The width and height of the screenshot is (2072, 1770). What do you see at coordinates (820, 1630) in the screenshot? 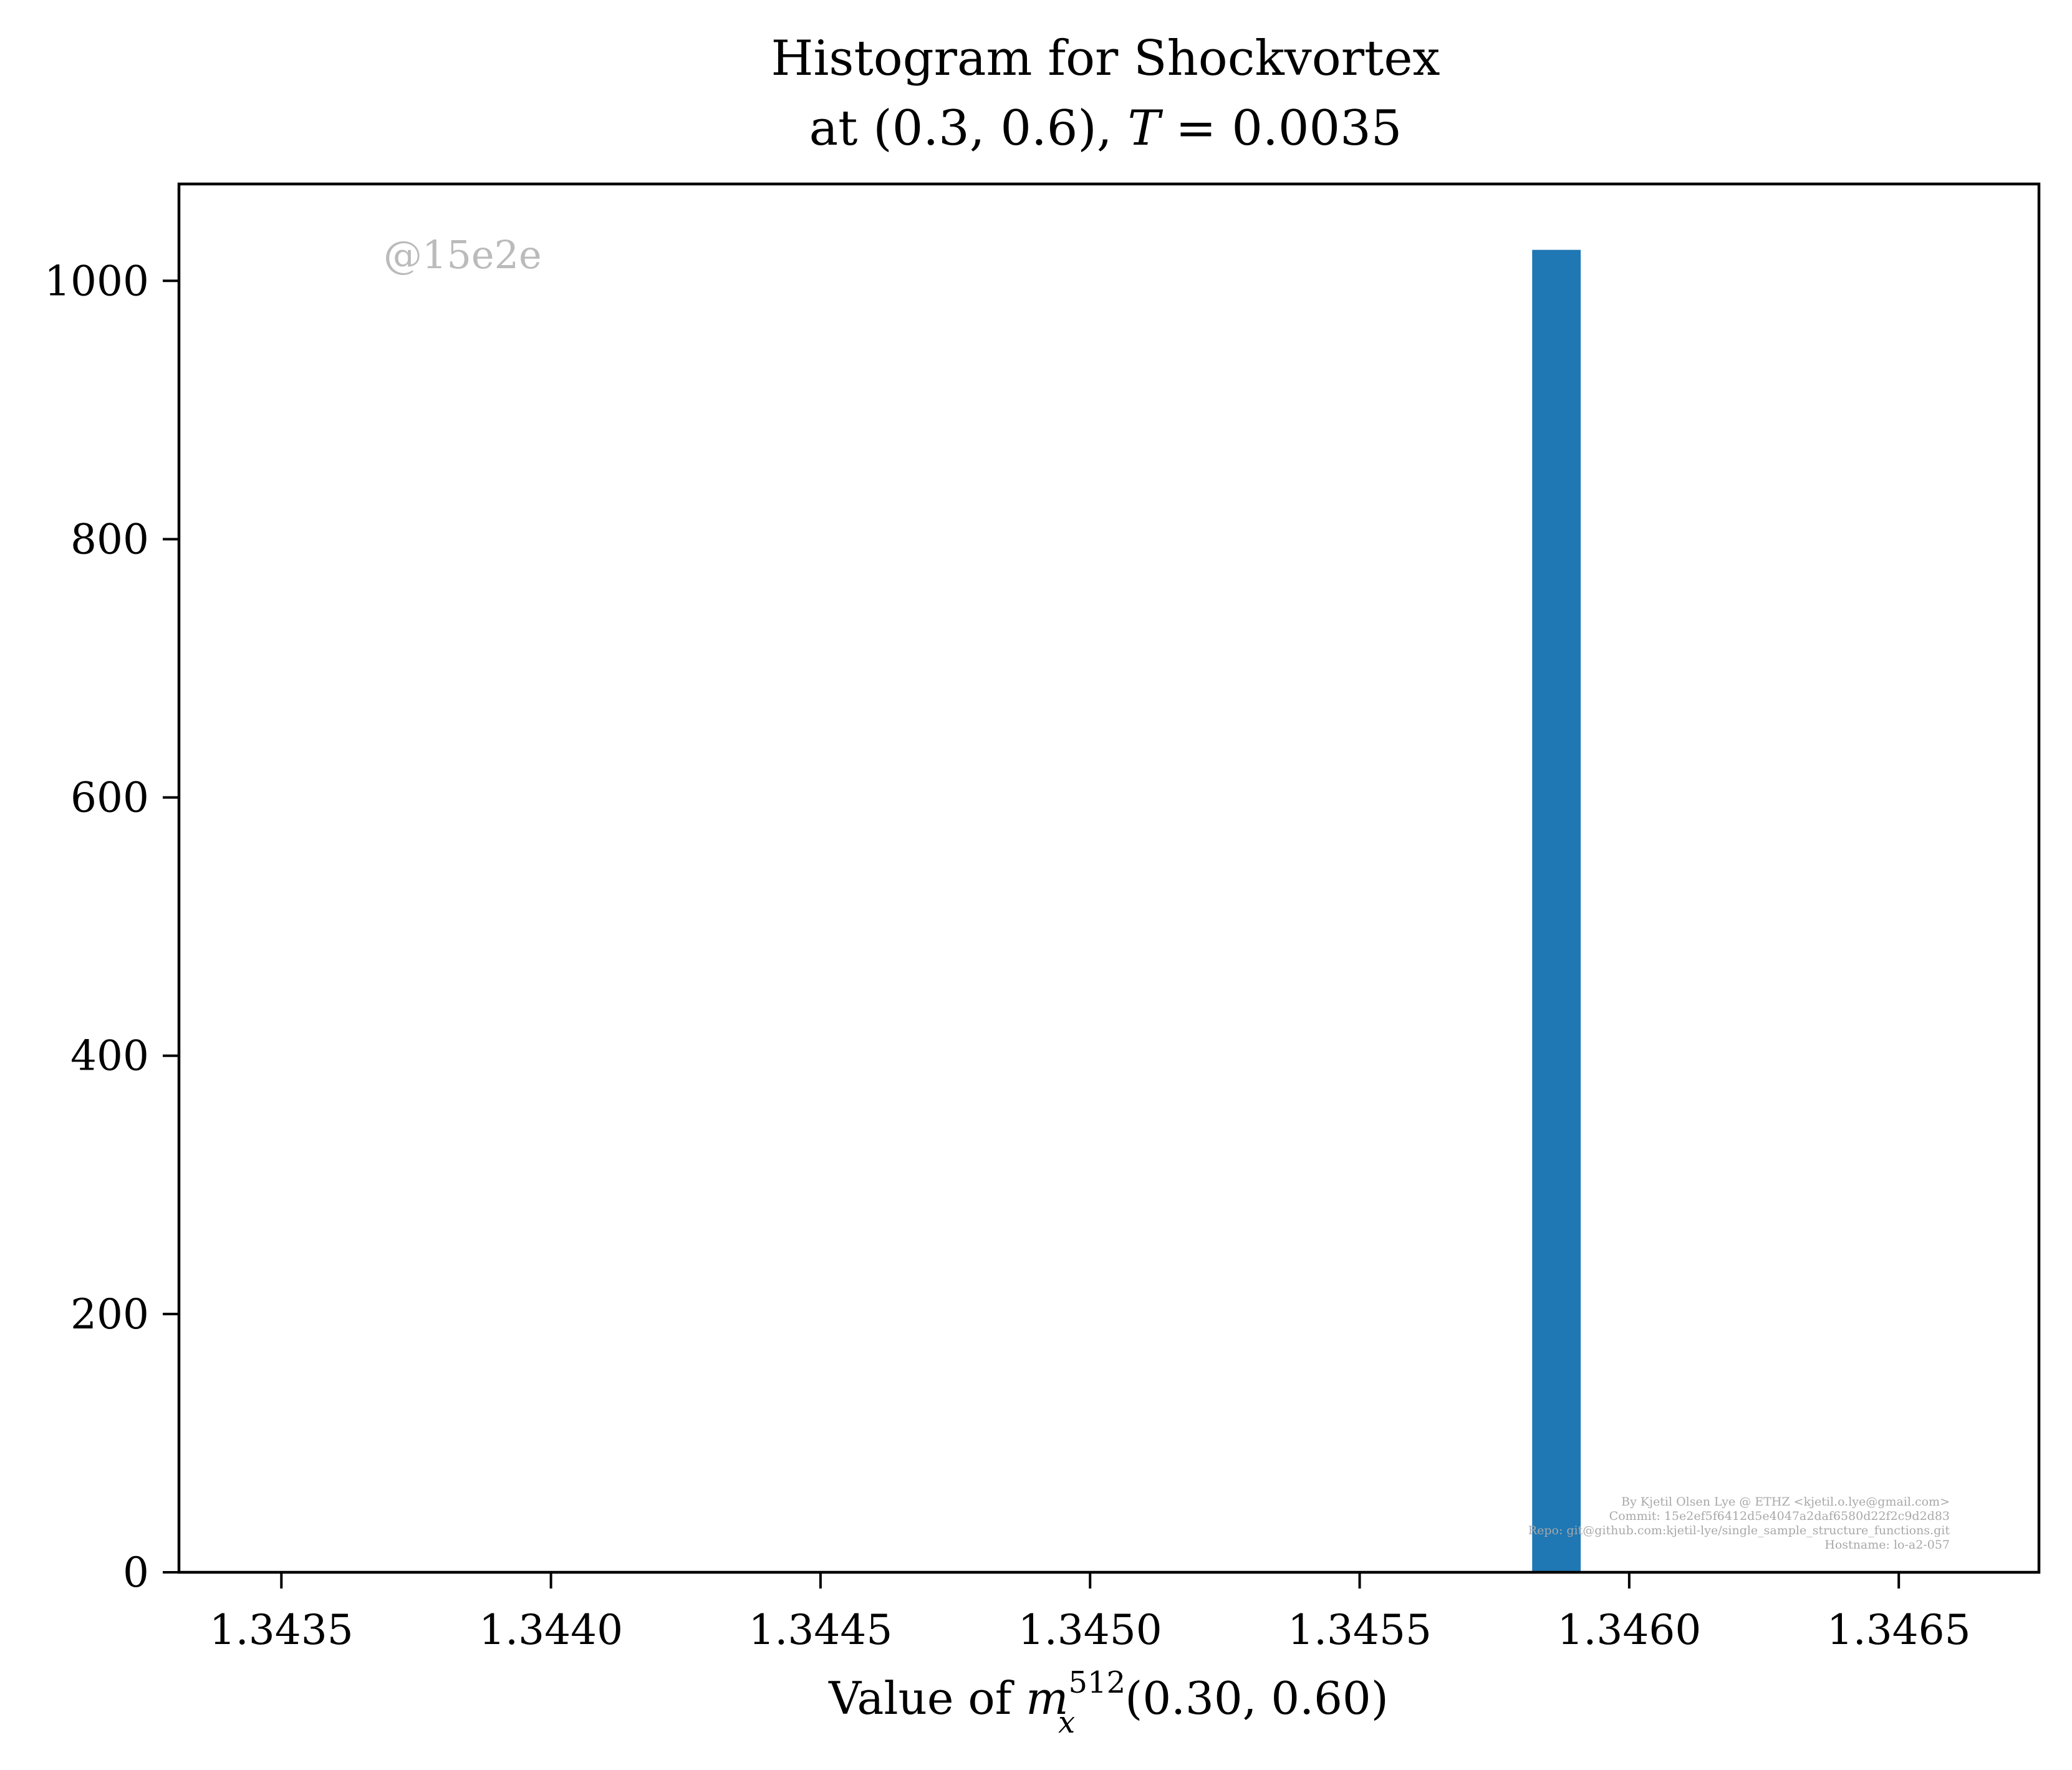
I see `x-tick-label: 1.3445` at bounding box center [820, 1630].